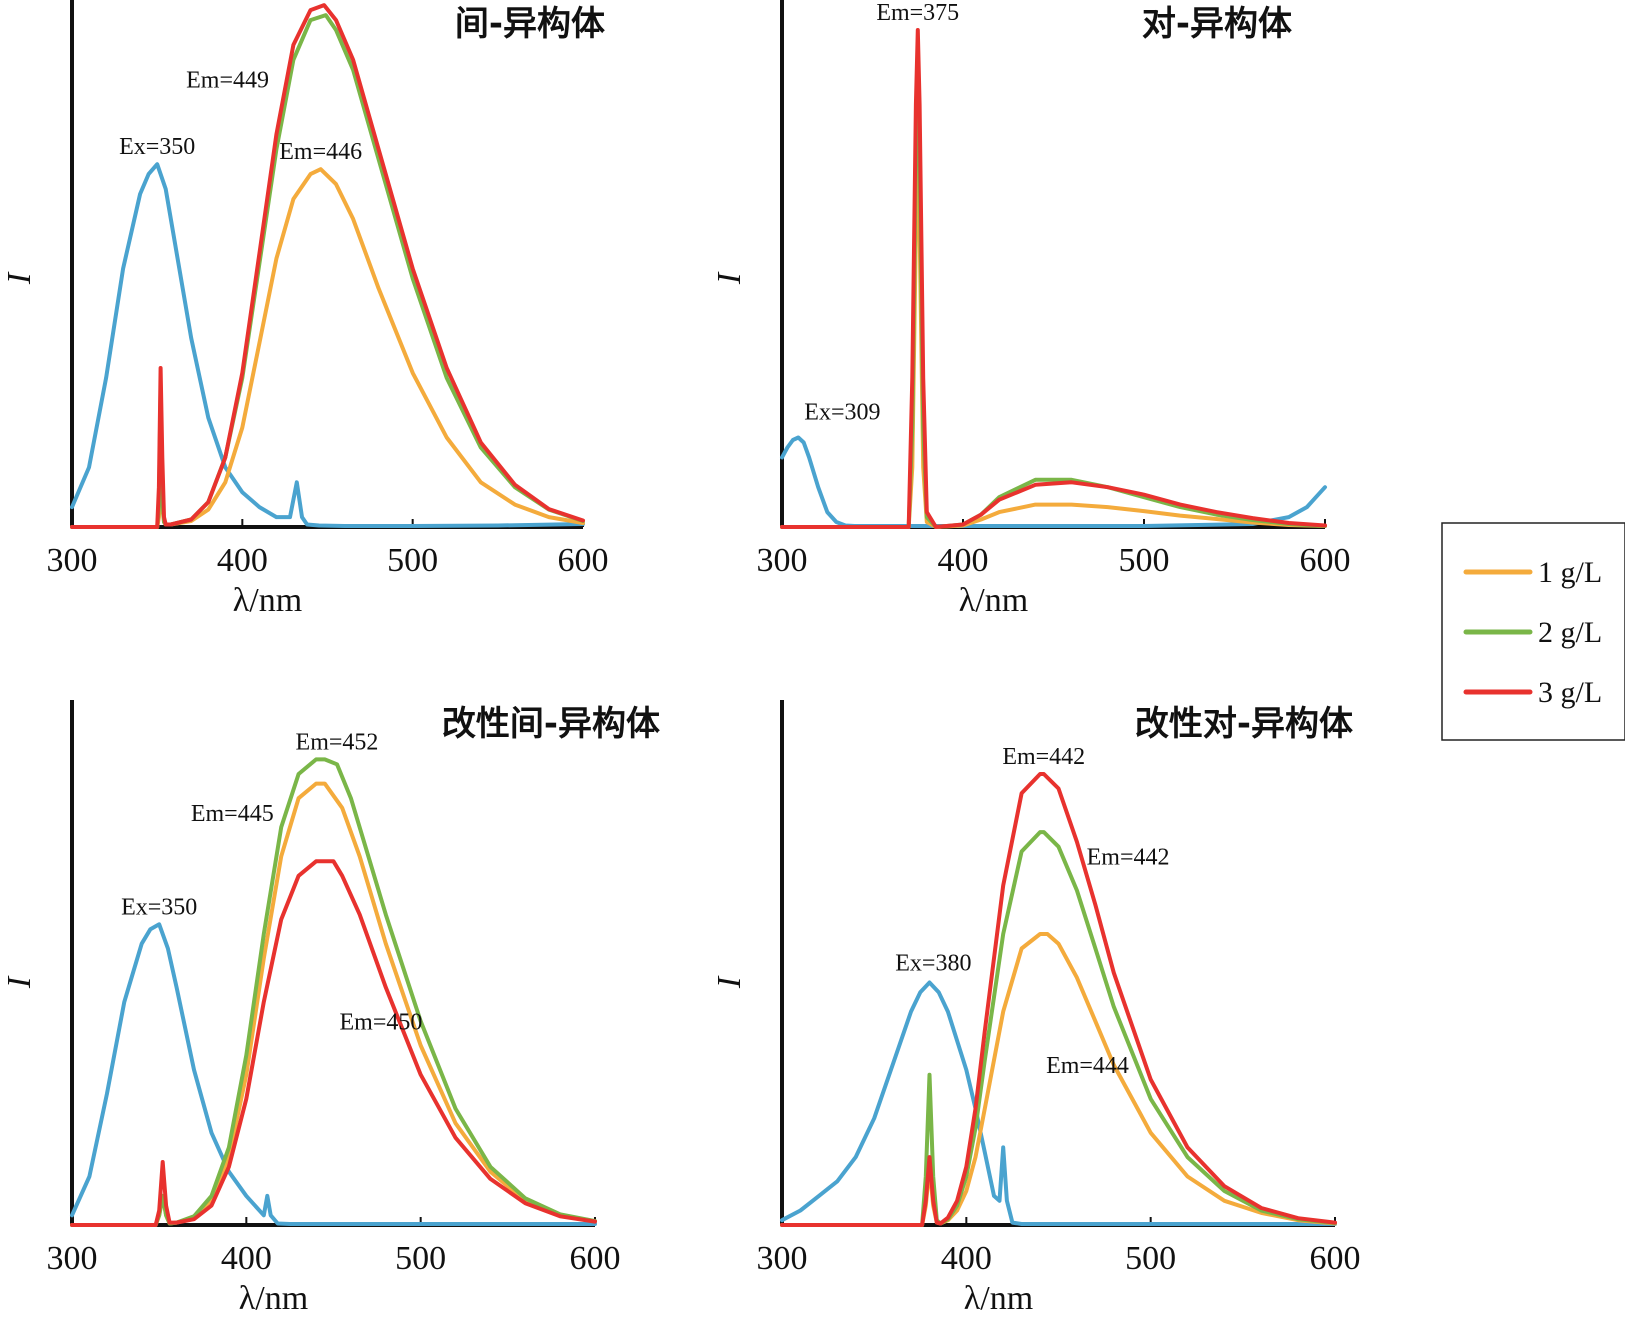 This screenshot has width=1625, height=1326. I want to click on peak-annotation: Em=446, so click(320, 152).